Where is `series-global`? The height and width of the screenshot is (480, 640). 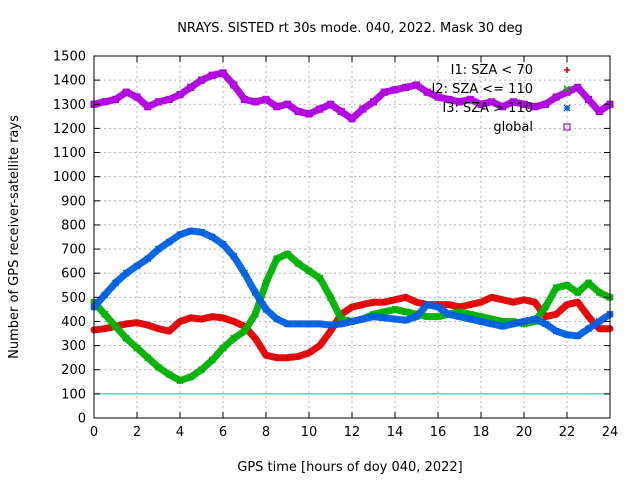 series-global is located at coordinates (352, 96).